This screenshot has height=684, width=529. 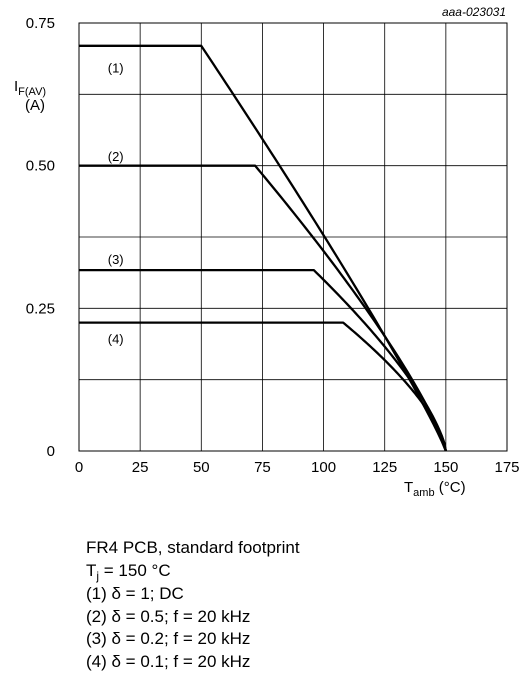 I want to click on curve-label-2: (2), so click(x=116, y=156).